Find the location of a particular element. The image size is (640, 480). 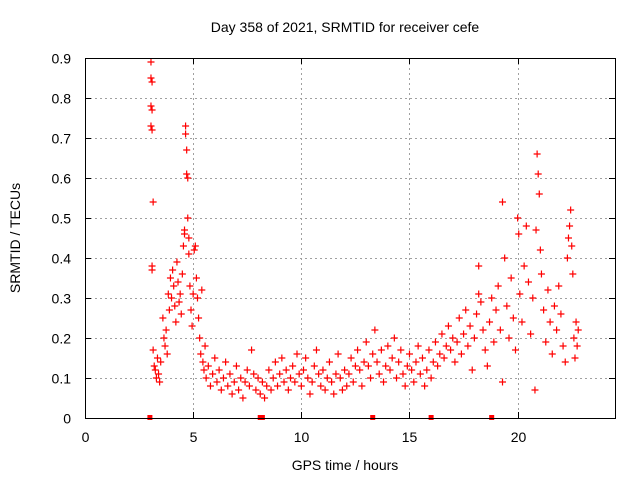

y-tick-label: 0.7 is located at coordinates (62, 139).